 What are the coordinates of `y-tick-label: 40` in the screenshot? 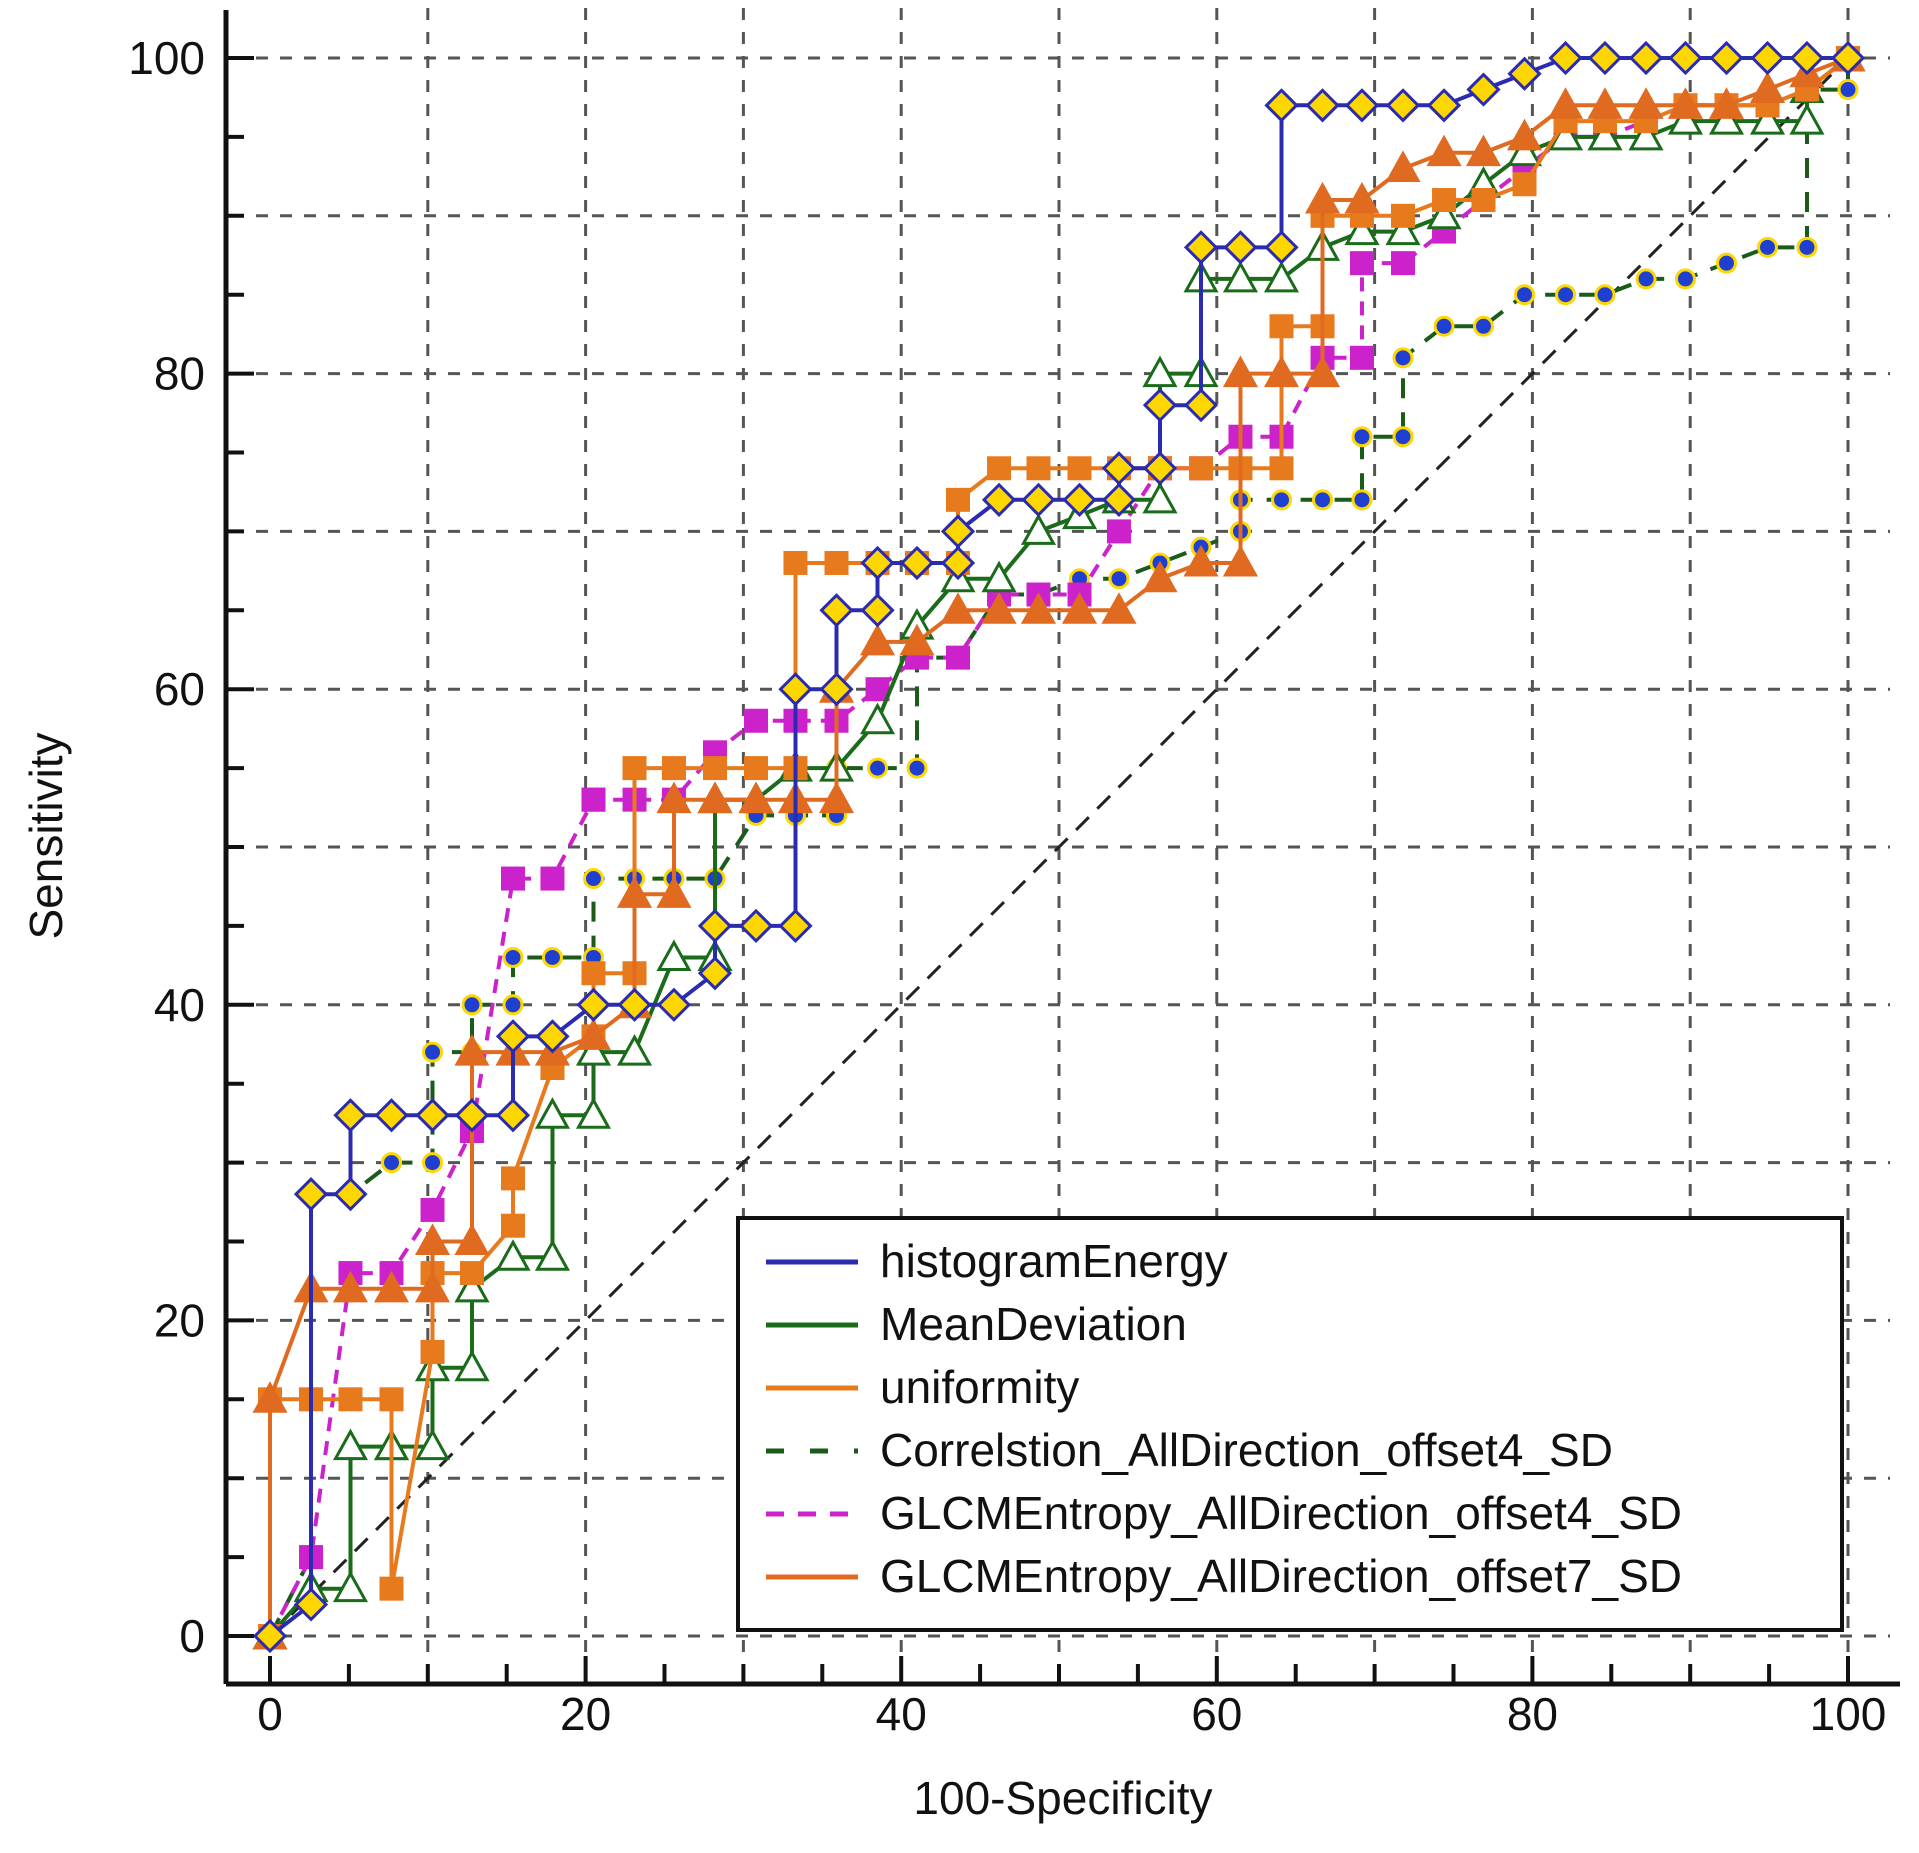 It's located at (179, 1005).